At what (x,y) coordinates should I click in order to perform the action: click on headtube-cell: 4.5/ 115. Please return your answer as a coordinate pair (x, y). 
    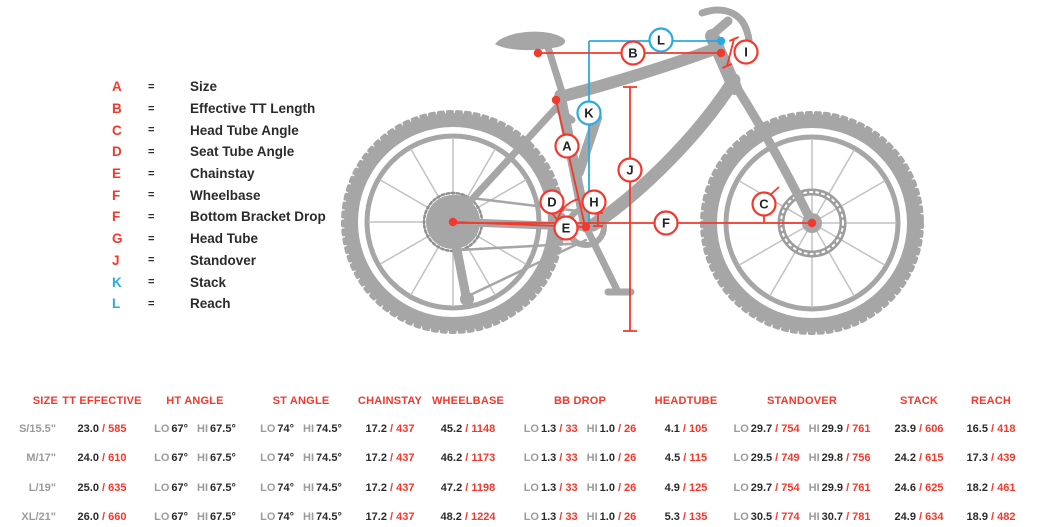
    Looking at the image, I should click on (686, 458).